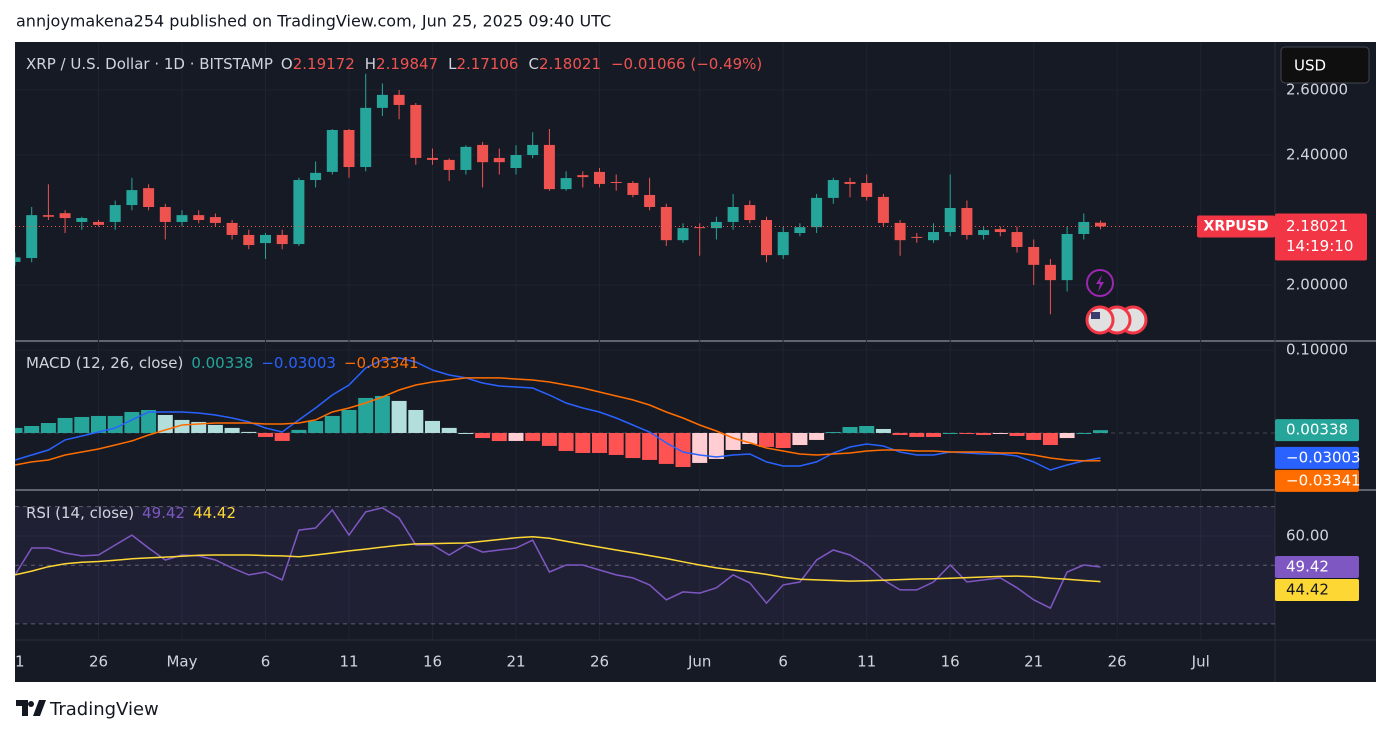  What do you see at coordinates (1307, 589) in the screenshot?
I see `axis-value-label: 44.42` at bounding box center [1307, 589].